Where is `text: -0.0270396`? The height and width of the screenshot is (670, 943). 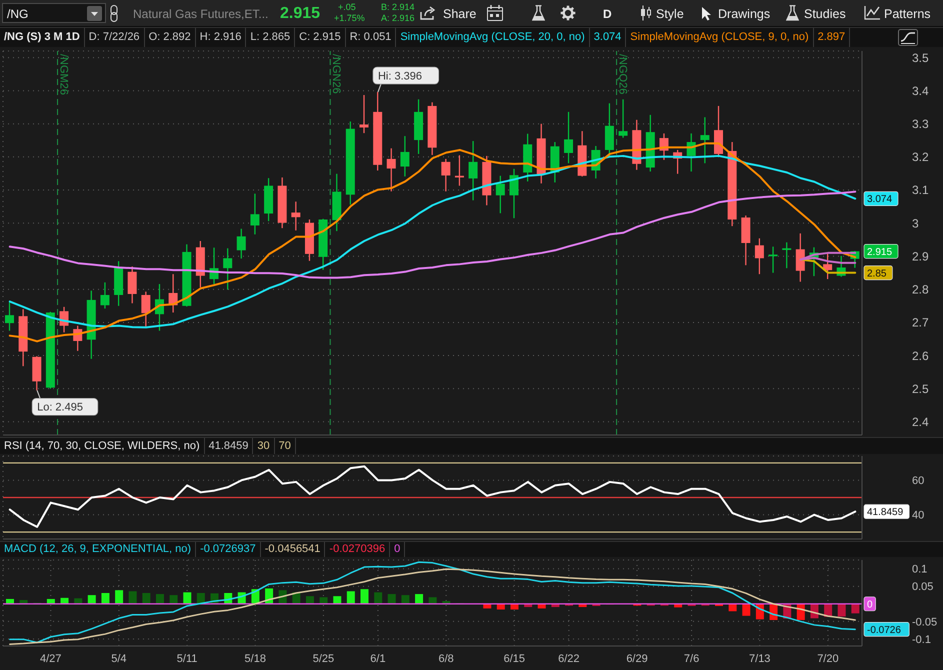
text: -0.0270396 is located at coordinates (357, 549).